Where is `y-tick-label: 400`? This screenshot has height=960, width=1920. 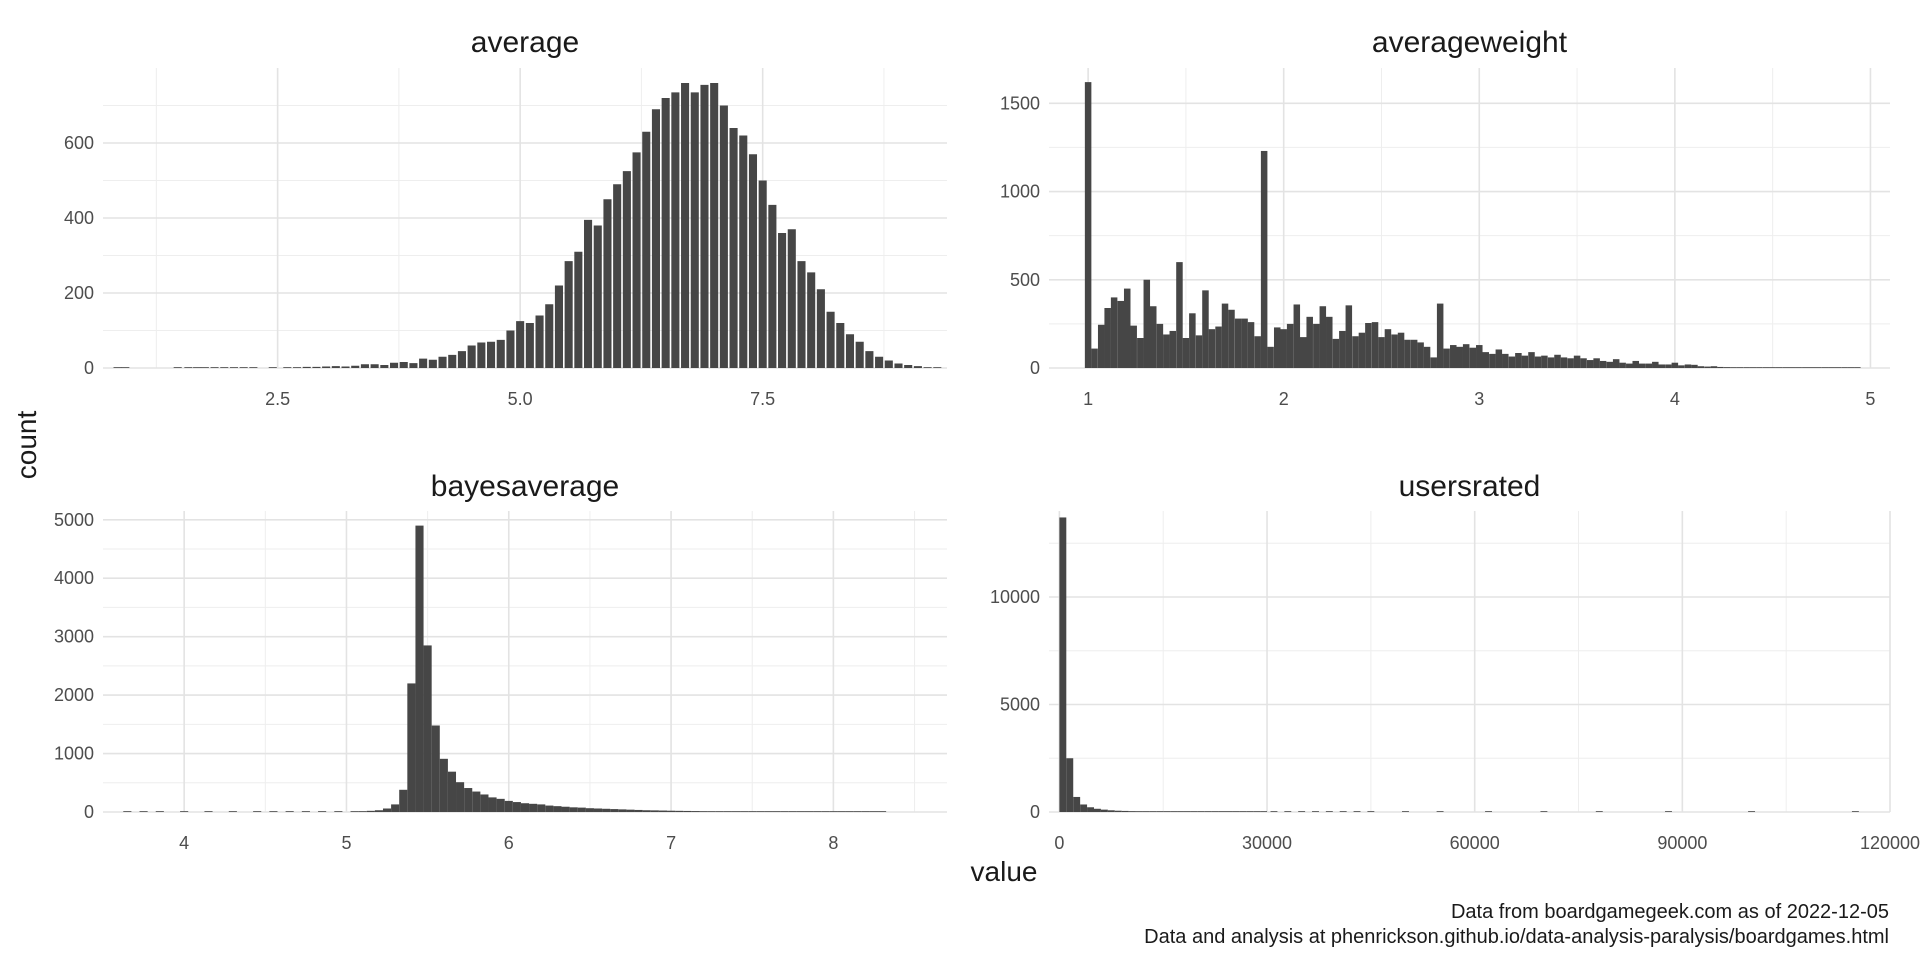 y-tick-label: 400 is located at coordinates (79, 218).